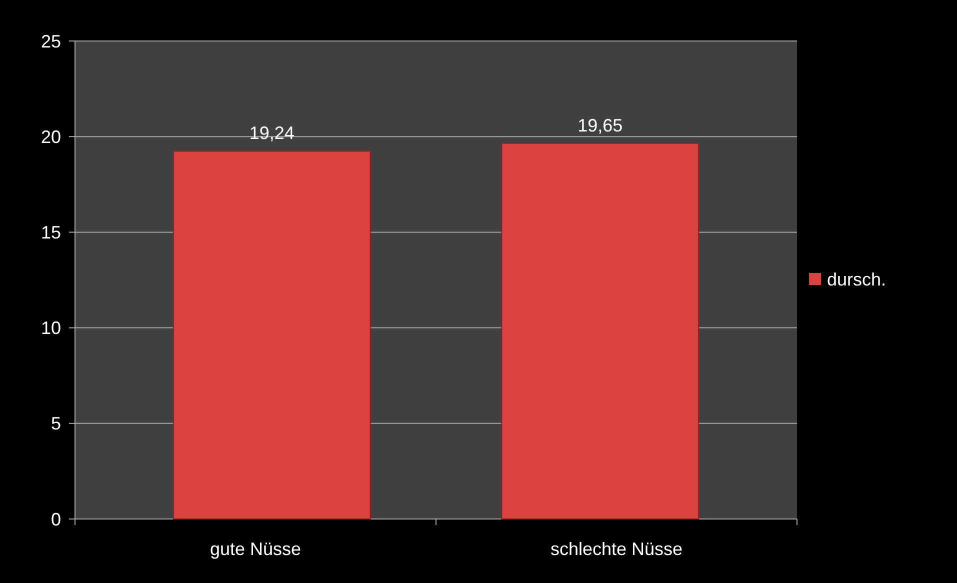  Describe the element at coordinates (856, 279) in the screenshot. I see `legend-label: dursch.` at that location.